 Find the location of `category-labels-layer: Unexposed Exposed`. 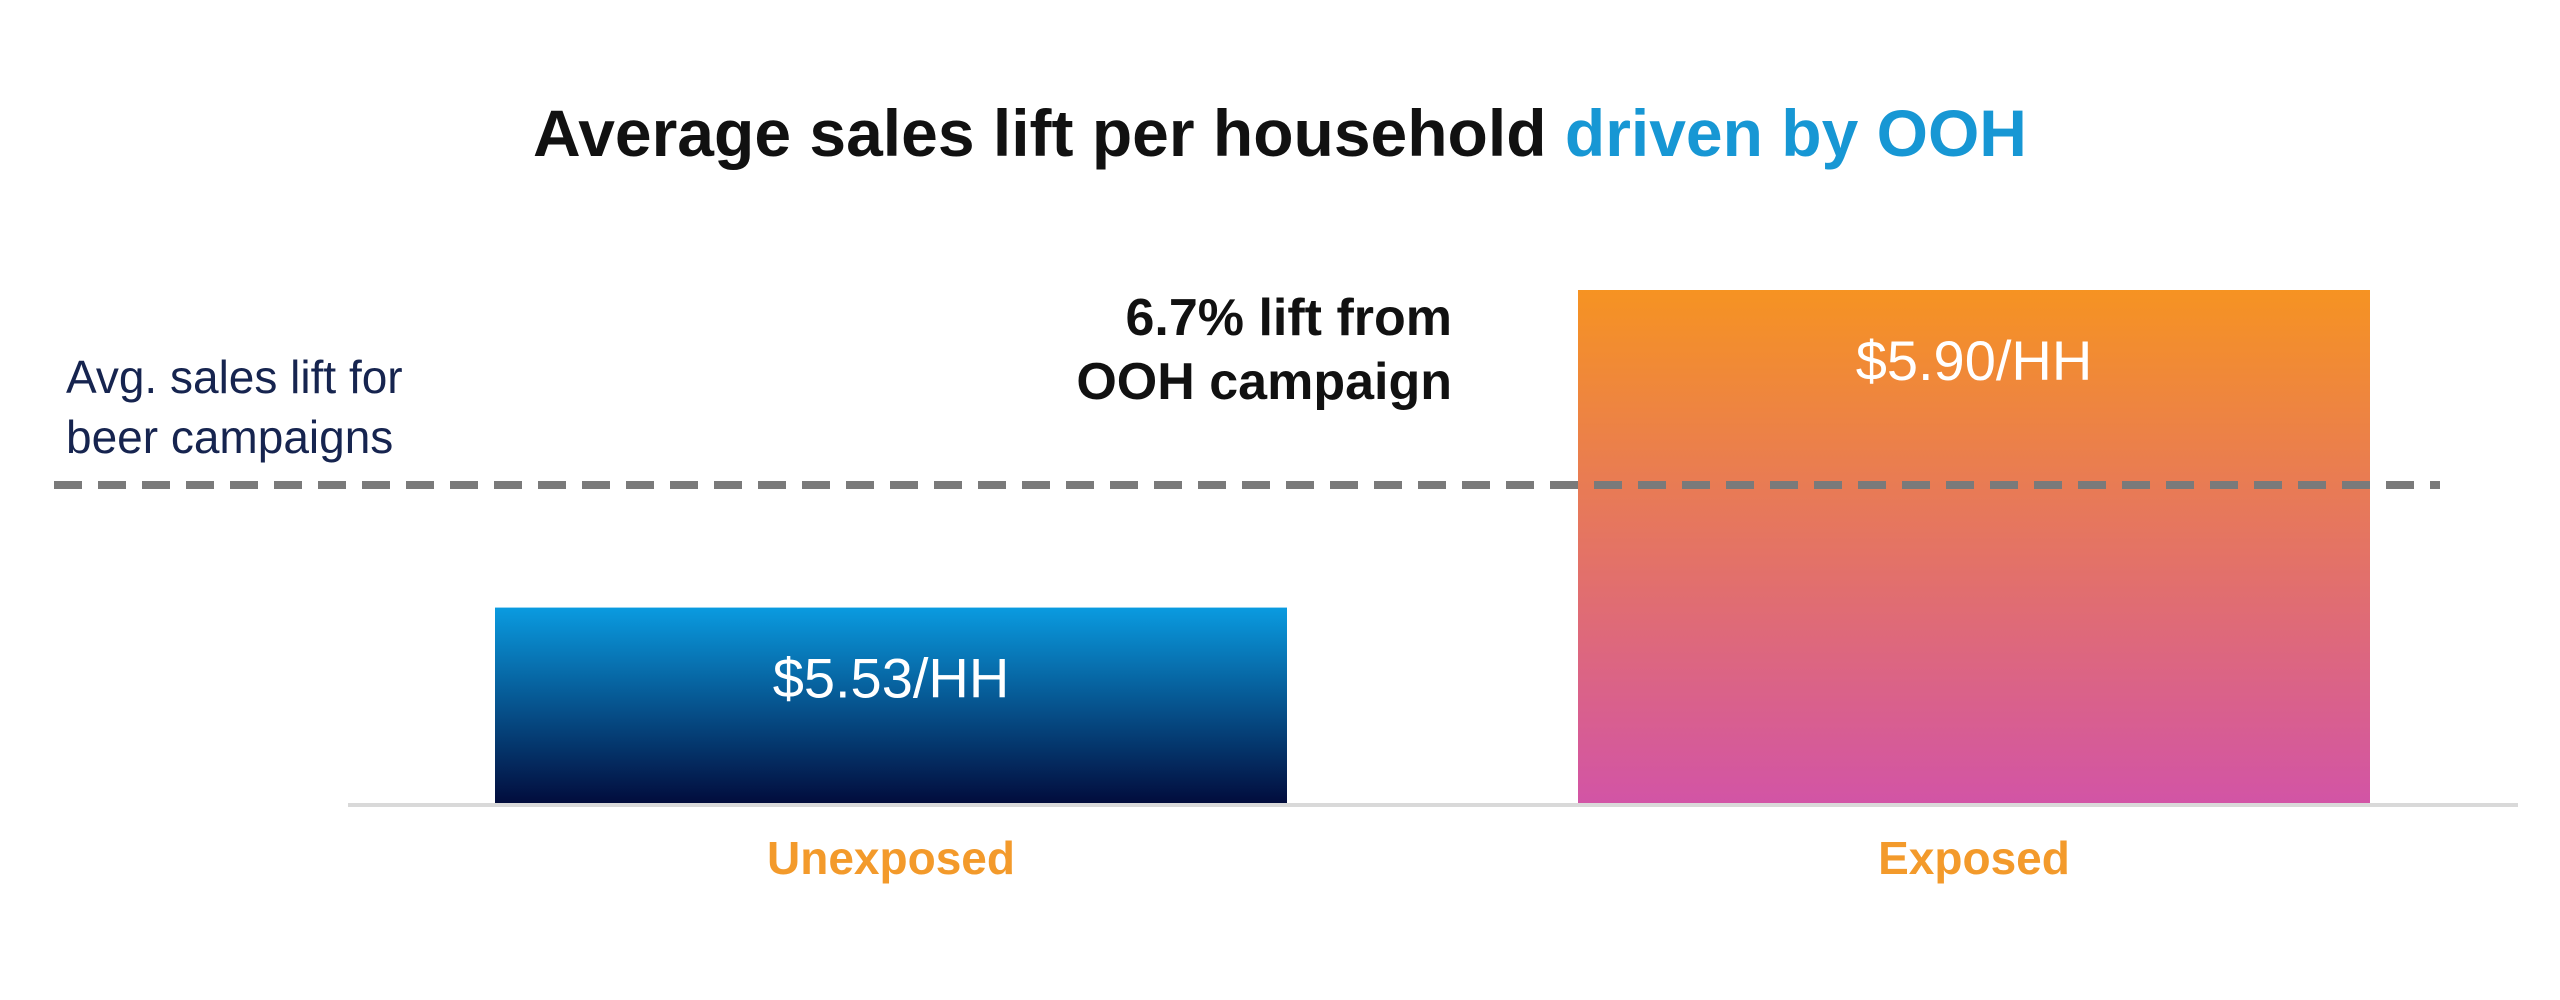

category-labels-layer: Unexposed Exposed is located at coordinates (1418, 858).